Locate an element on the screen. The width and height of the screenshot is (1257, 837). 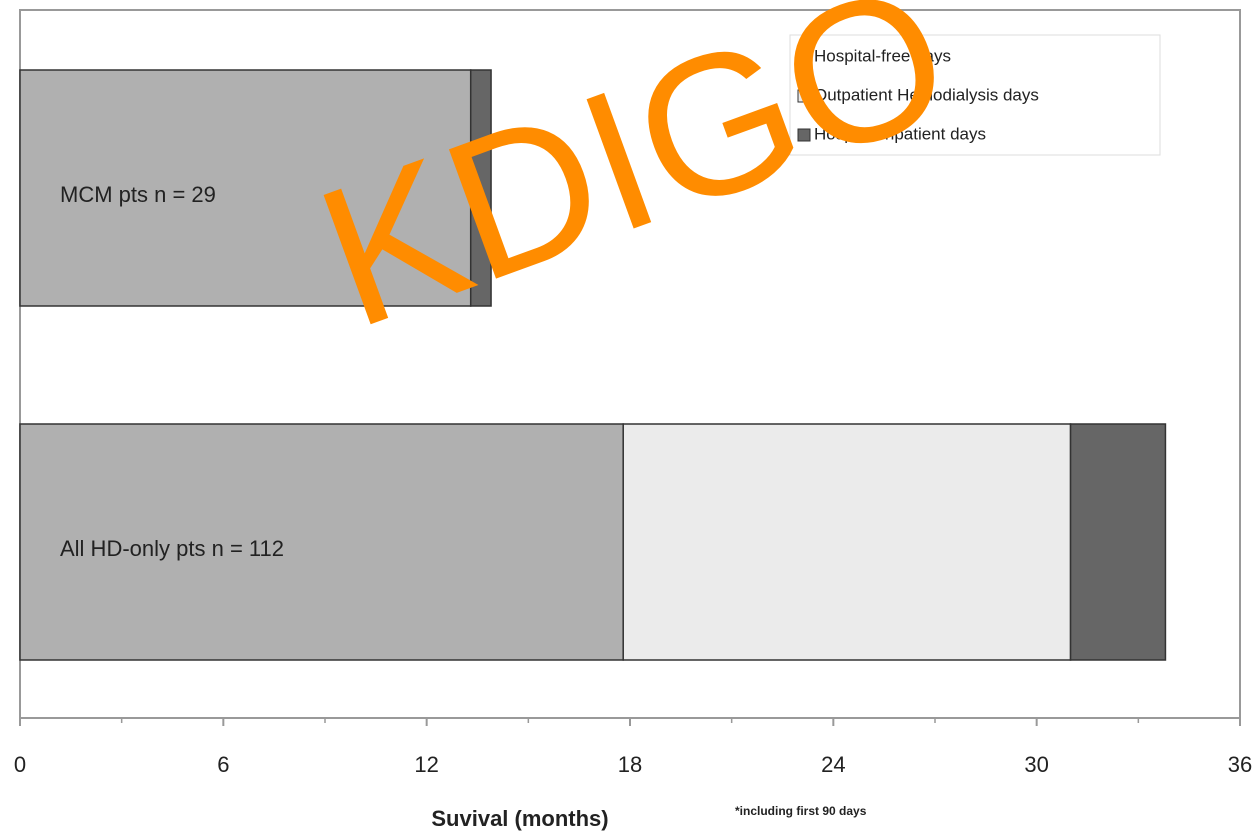
x-tick-label: 0 is located at coordinates (20, 764).